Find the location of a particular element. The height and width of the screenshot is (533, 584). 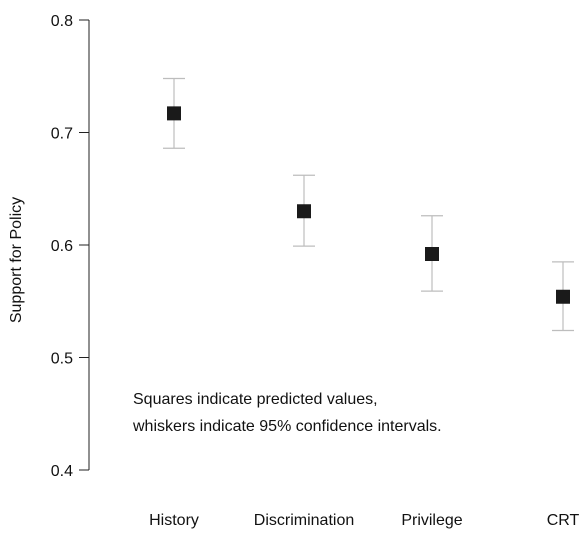

y-tick-label: 0.6 is located at coordinates (62, 246).